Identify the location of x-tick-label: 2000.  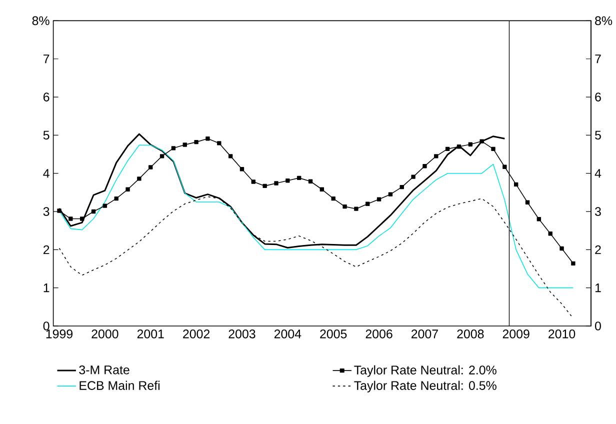
(105, 334).